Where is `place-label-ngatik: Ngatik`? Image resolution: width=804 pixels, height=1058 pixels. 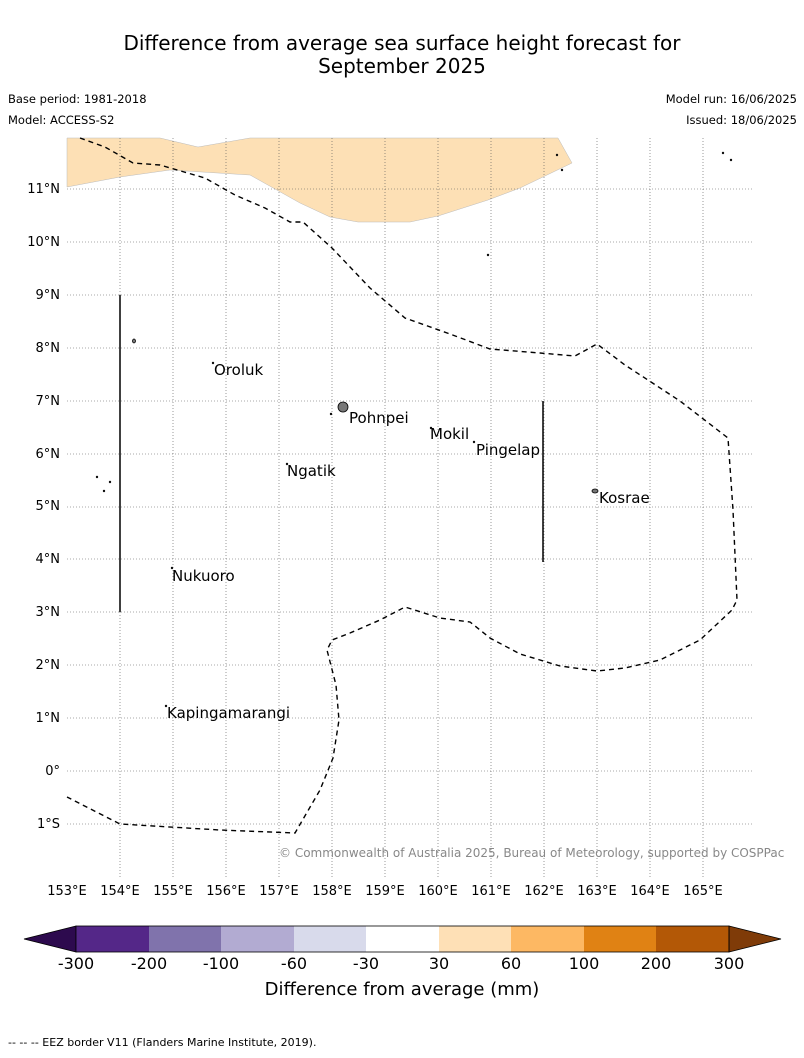 place-label-ngatik: Ngatik is located at coordinates (311, 471).